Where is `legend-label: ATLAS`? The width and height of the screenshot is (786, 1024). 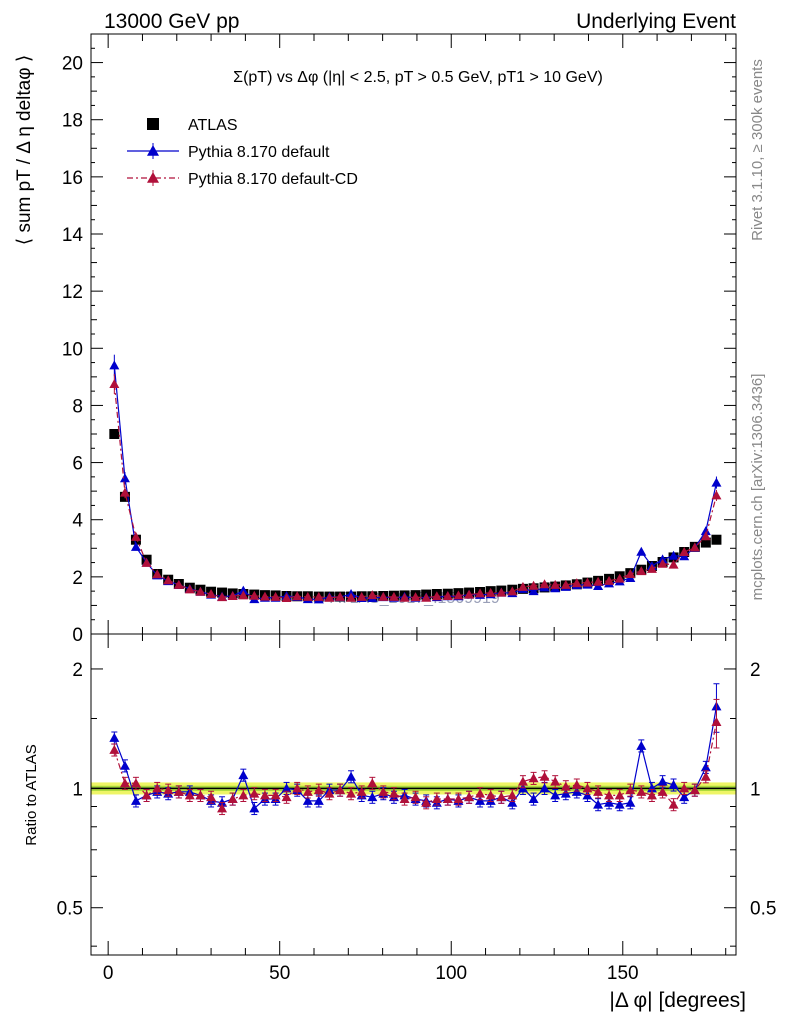
legend-label: ATLAS is located at coordinates (213, 125).